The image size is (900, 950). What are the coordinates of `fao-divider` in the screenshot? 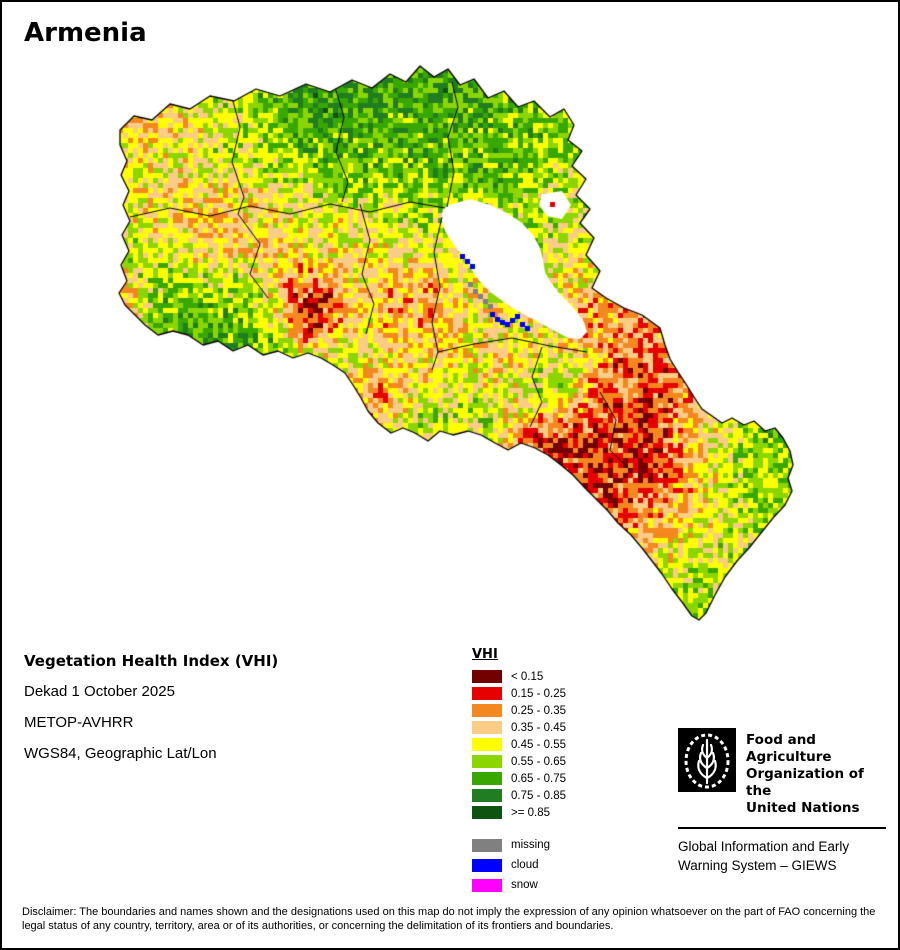 It's located at (782, 828).